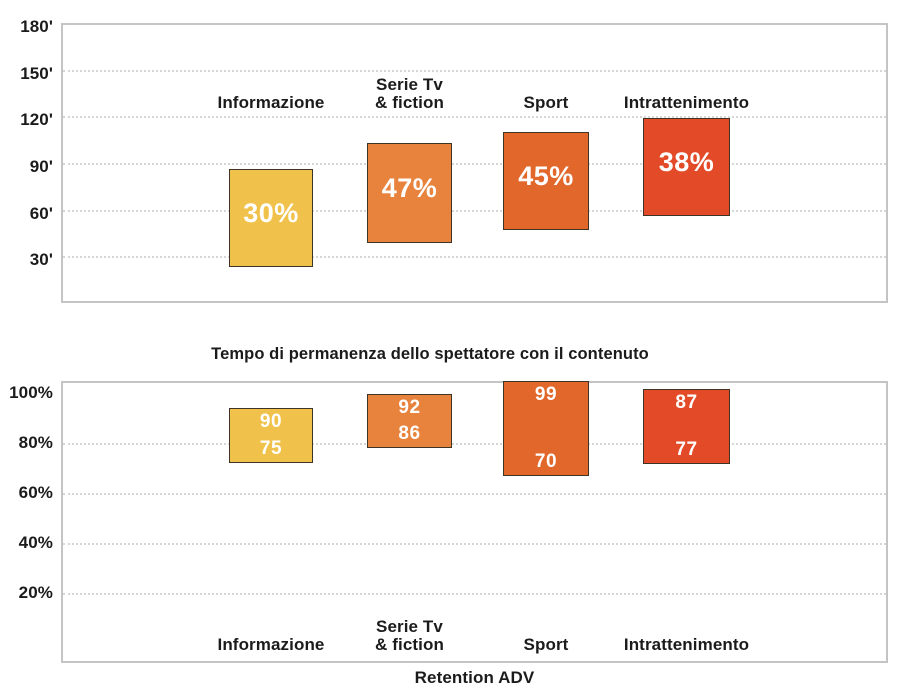 This screenshot has height=691, width=900. What do you see at coordinates (35, 442) in the screenshot?
I see `y-axis-tick-label: 80%` at bounding box center [35, 442].